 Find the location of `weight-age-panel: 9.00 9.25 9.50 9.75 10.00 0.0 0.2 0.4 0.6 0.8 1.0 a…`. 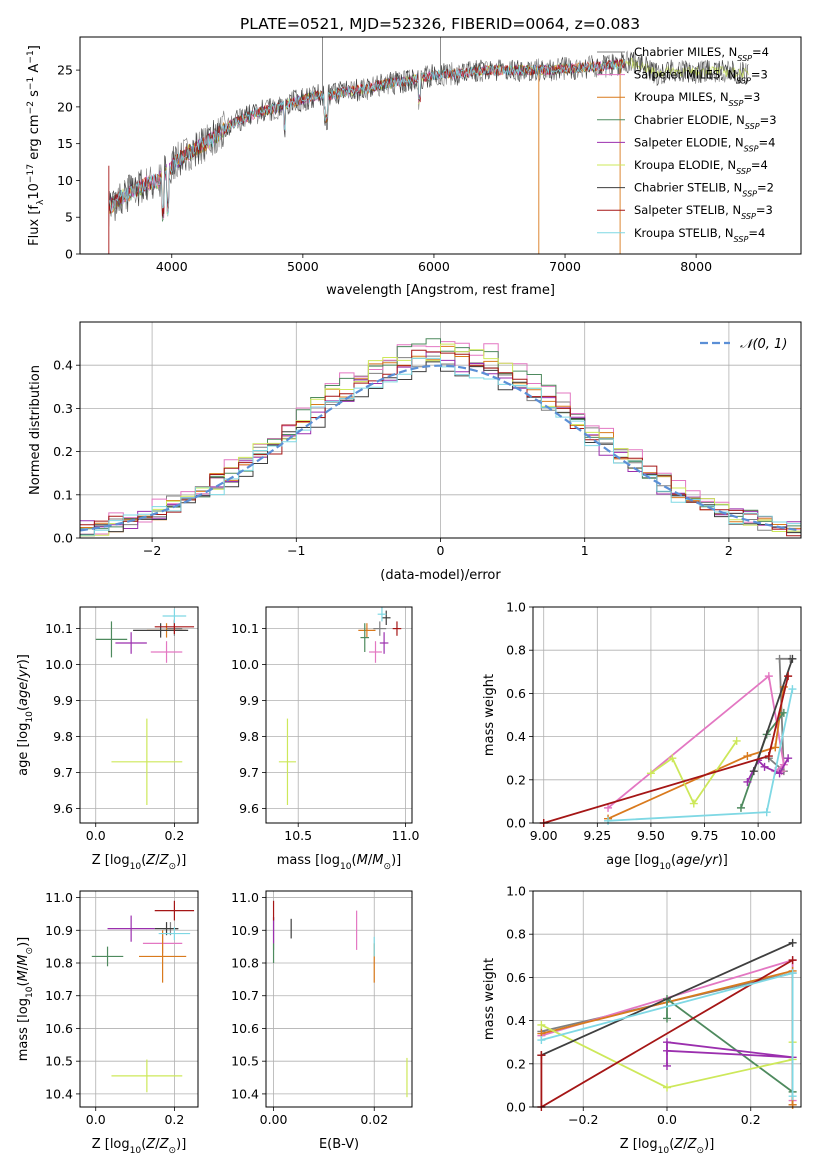

weight-age-panel: 9.00 9.25 9.50 9.75 10.00 0.0 0.2 0.4 0.6 0.8 1.0 a… is located at coordinates (642, 736).